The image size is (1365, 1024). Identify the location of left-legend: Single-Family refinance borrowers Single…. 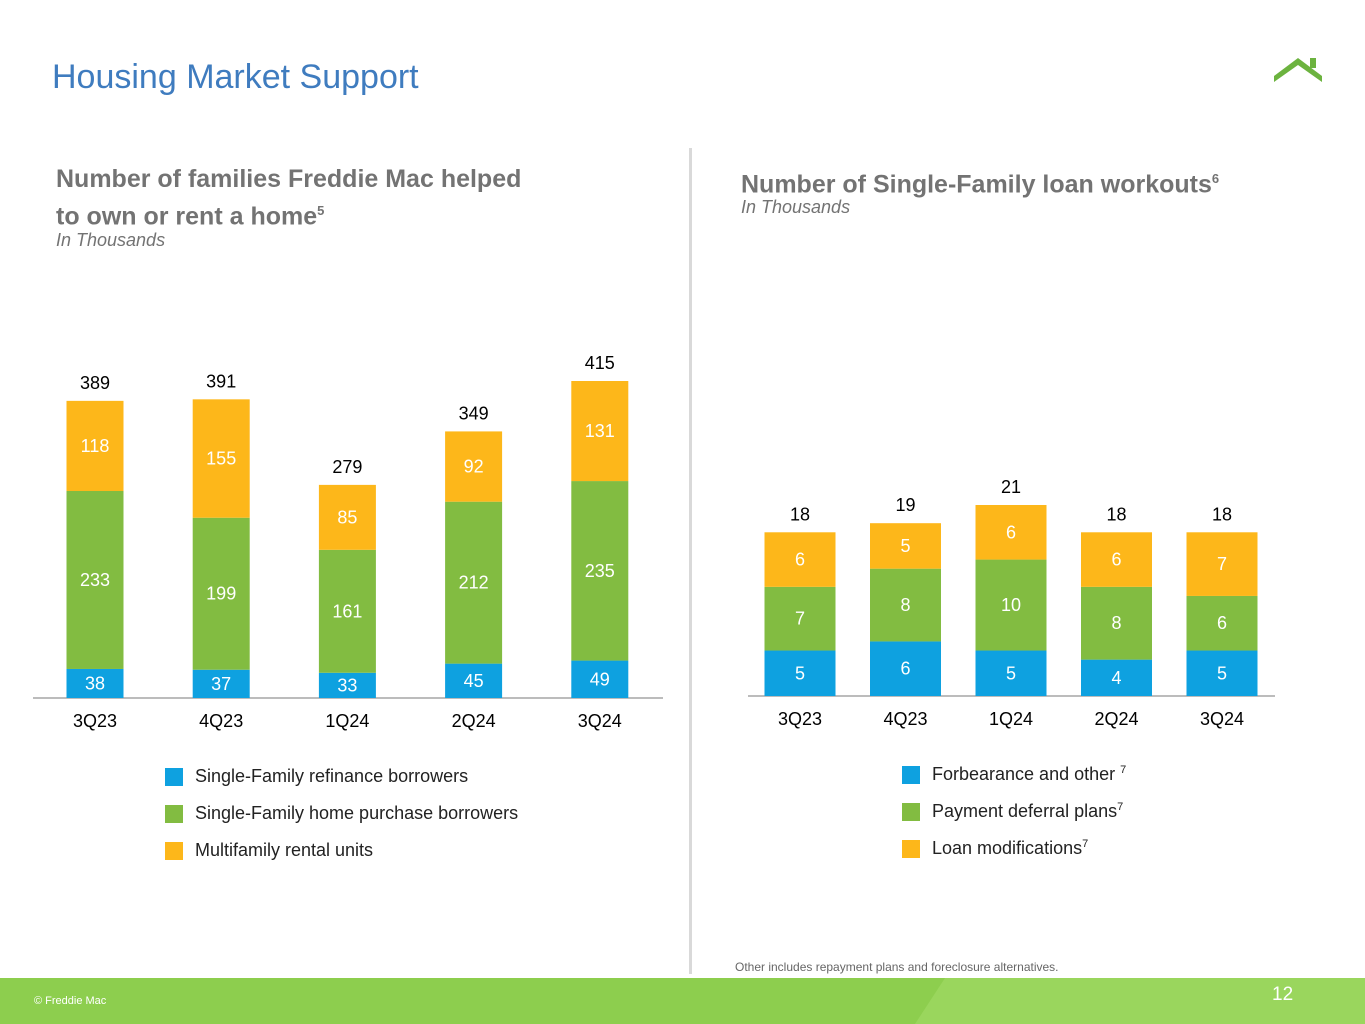
(341, 813).